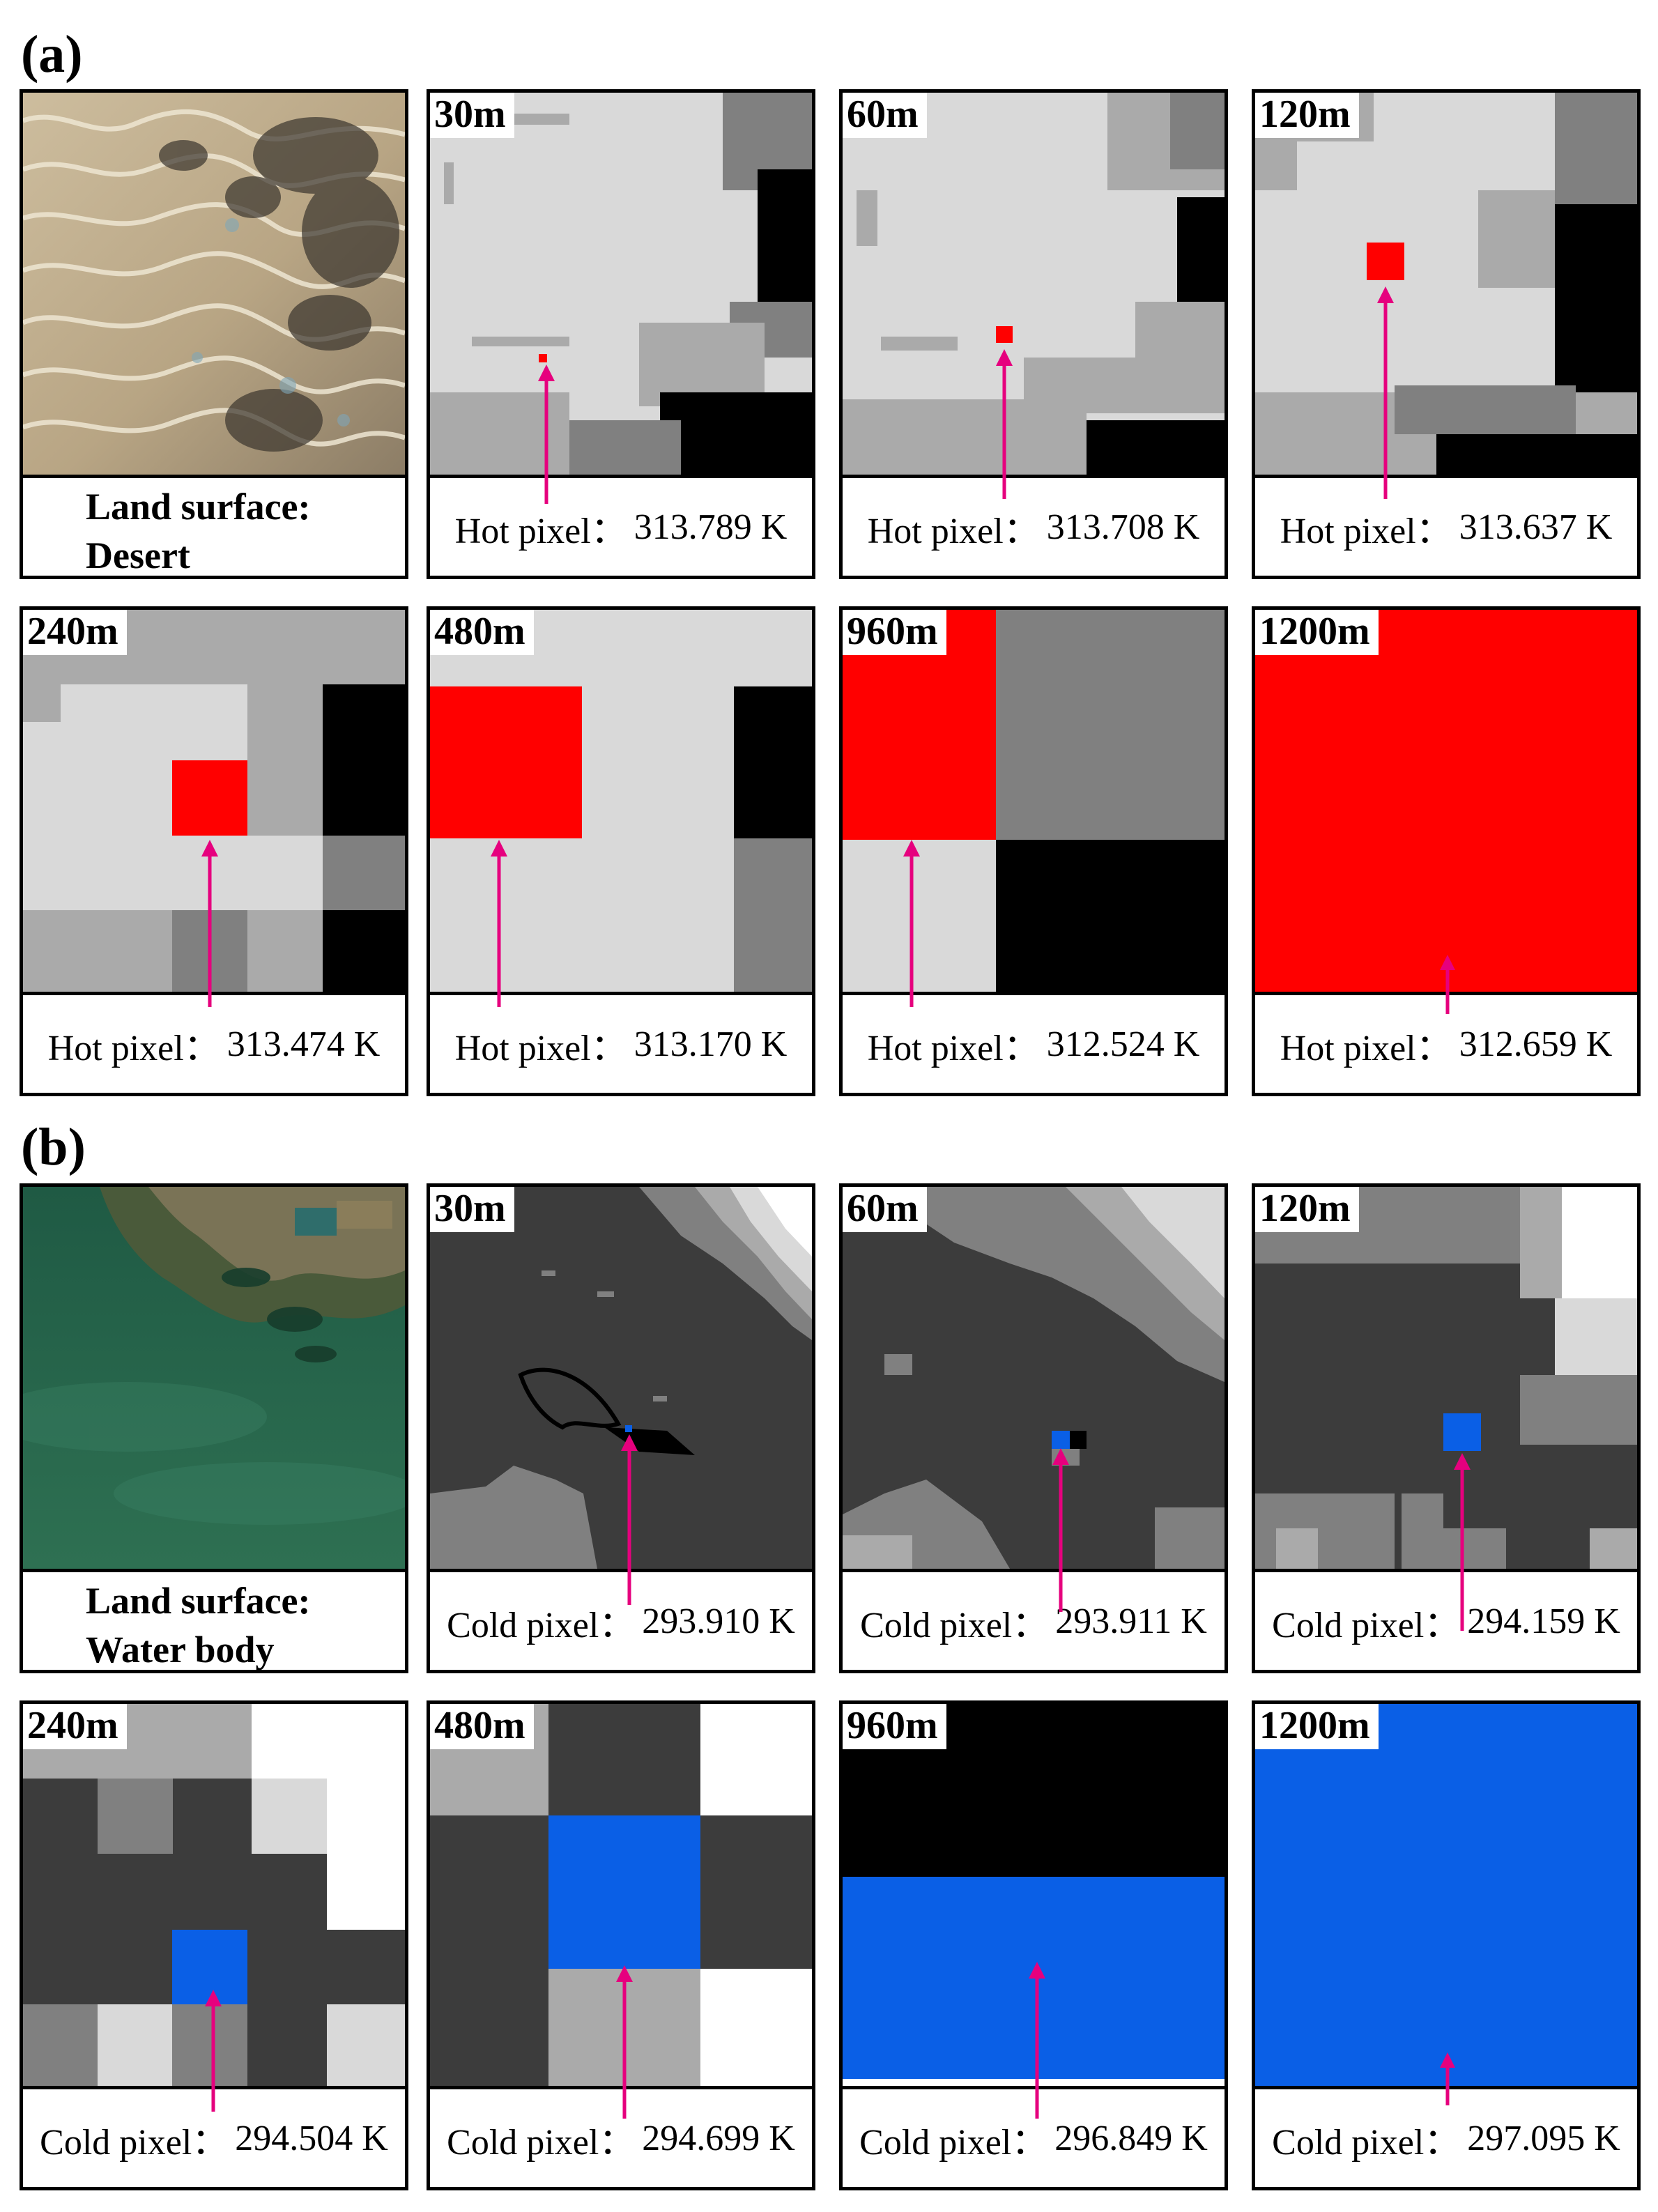  I want to click on pixel-caption: Hot pixel： 312.524 K, so click(1034, 1042).